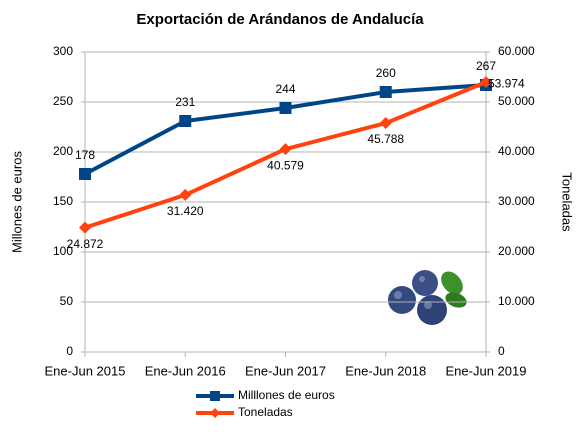  What do you see at coordinates (16, 202) in the screenshot?
I see `y-axis-label: Millones de euros` at bounding box center [16, 202].